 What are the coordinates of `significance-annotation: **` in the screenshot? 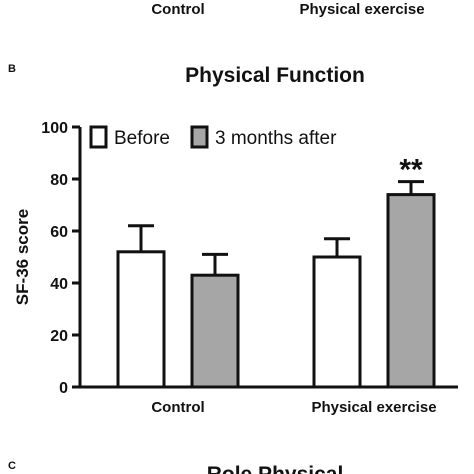 It's located at (411, 170).